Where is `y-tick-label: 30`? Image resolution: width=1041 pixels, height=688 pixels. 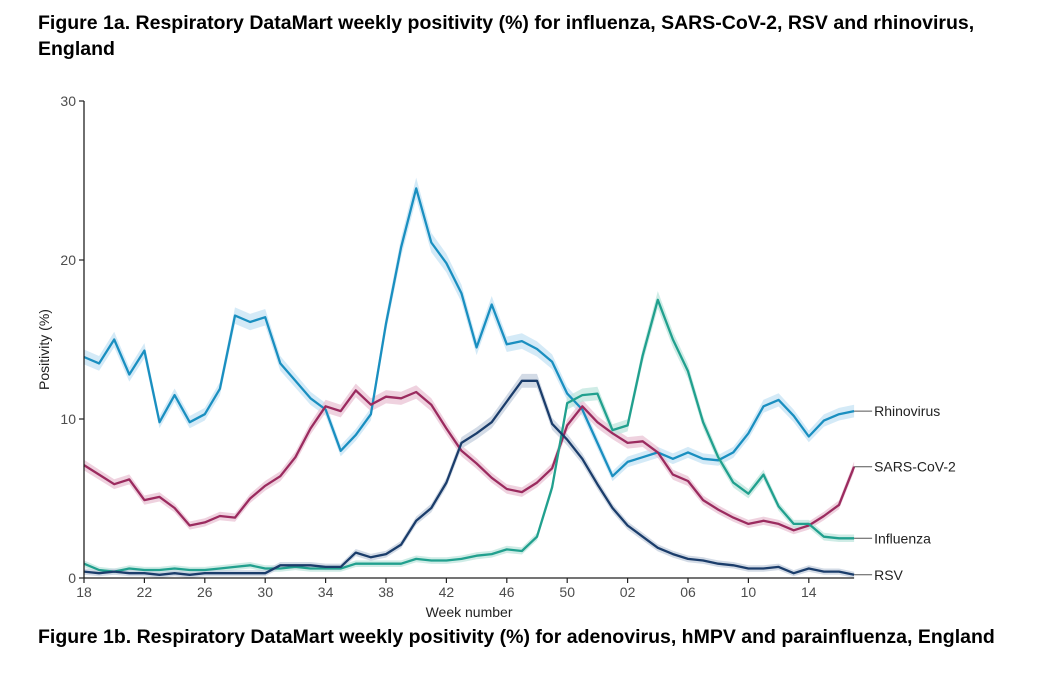 y-tick-label: 30 is located at coordinates (68, 101).